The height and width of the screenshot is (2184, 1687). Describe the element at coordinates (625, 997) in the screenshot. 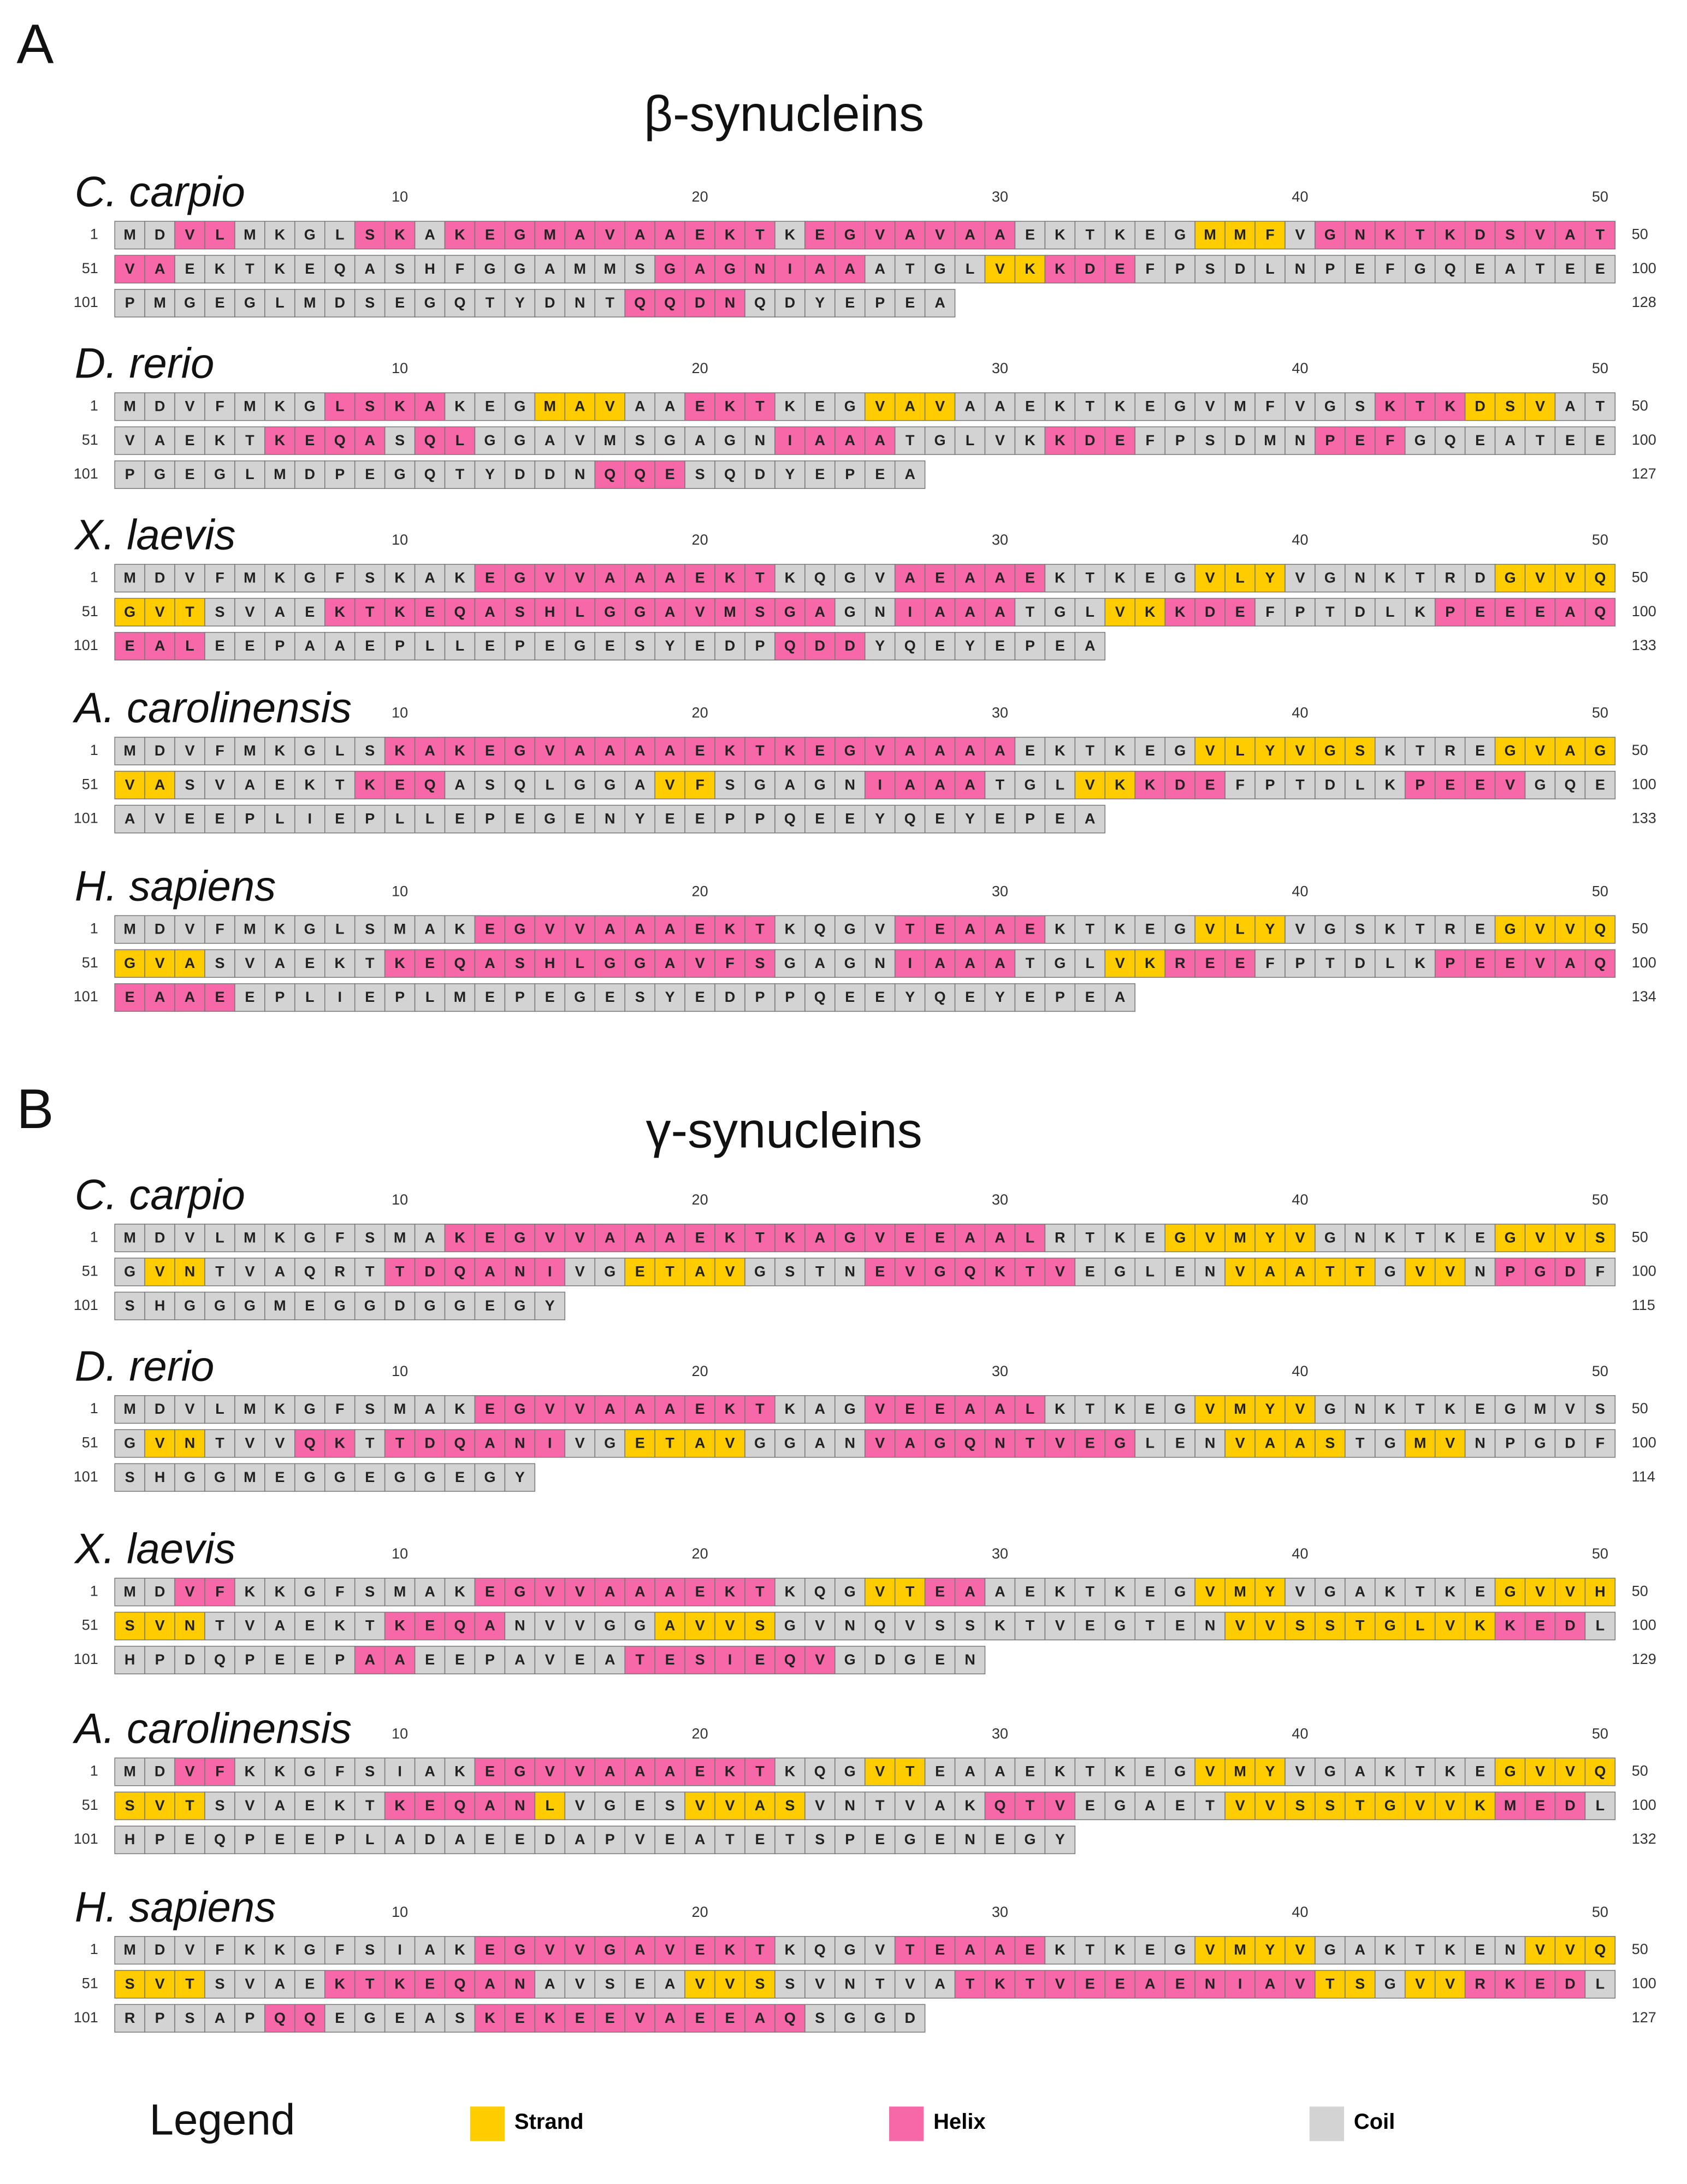

I see `sequence-row: EAAEEPLIEPLMEPEGESYEDPPQEEYQEYEPEA` at that location.